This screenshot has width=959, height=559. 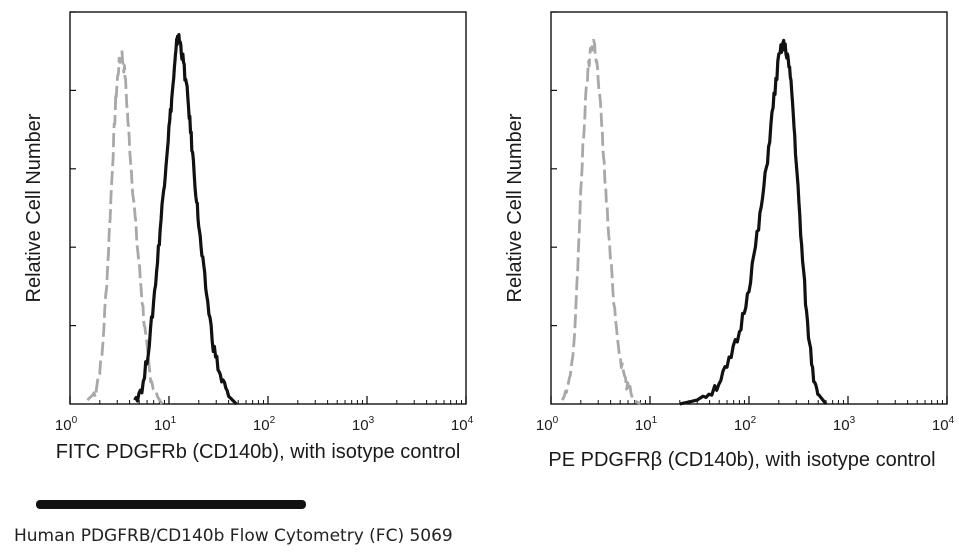 I want to click on x-axis-label: PE PDGFRβ (CD140b), with isotype control, so click(x=741, y=460).